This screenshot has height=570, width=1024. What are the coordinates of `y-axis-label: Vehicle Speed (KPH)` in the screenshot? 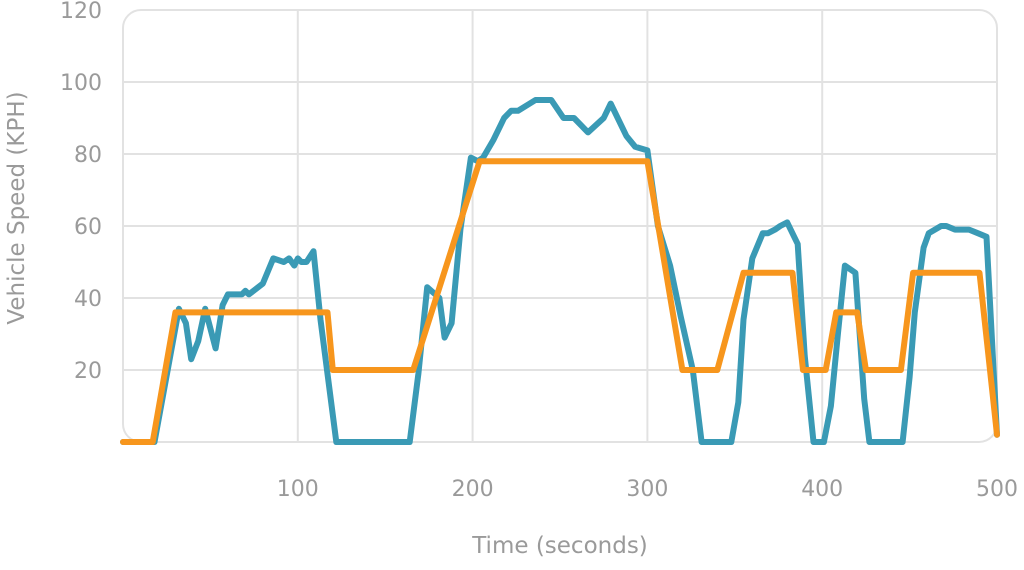 It's located at (17, 207).